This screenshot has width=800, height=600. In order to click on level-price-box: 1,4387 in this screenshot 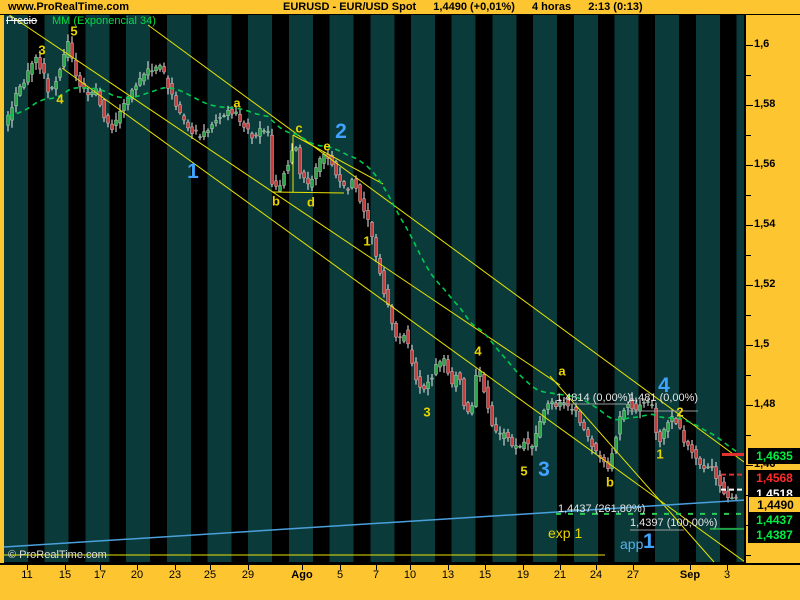, I will do `click(774, 535)`.